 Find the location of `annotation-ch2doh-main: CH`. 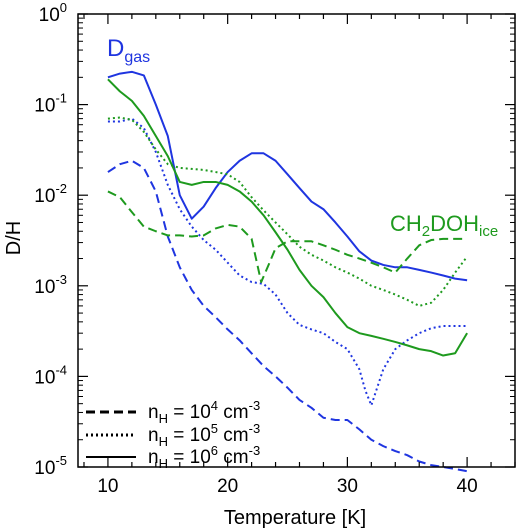

annotation-ch2doh-main: CH is located at coordinates (406, 223).